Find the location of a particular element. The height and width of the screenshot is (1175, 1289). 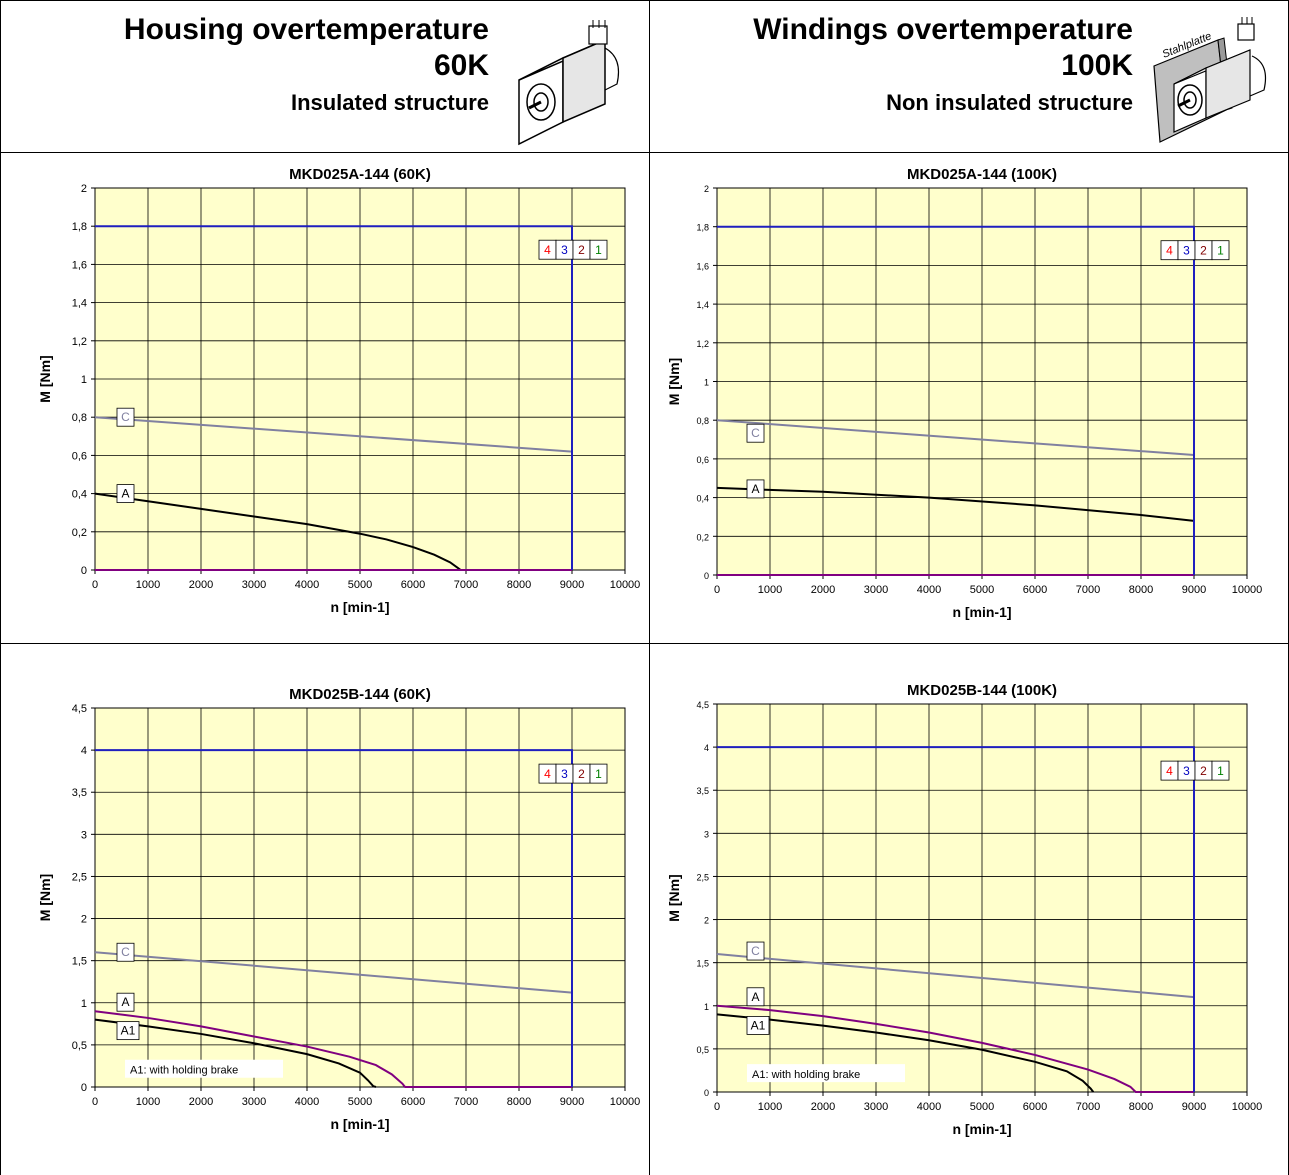

chart-title: MKD025A-144 (60K) is located at coordinates (360, 174).